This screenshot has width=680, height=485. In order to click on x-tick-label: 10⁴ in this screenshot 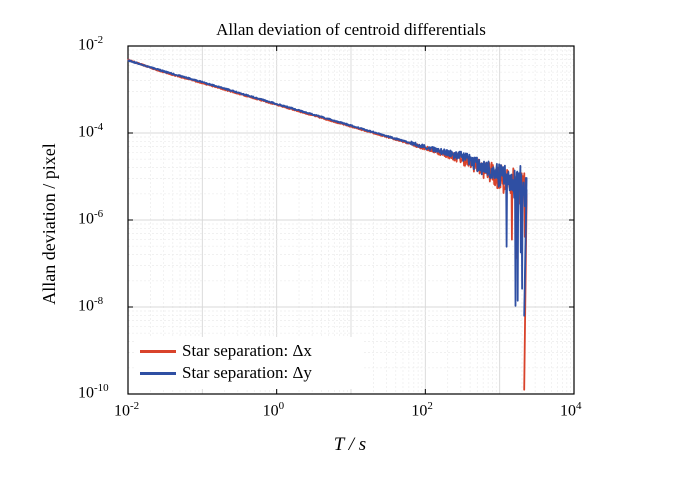, I will do `click(571, 410)`.